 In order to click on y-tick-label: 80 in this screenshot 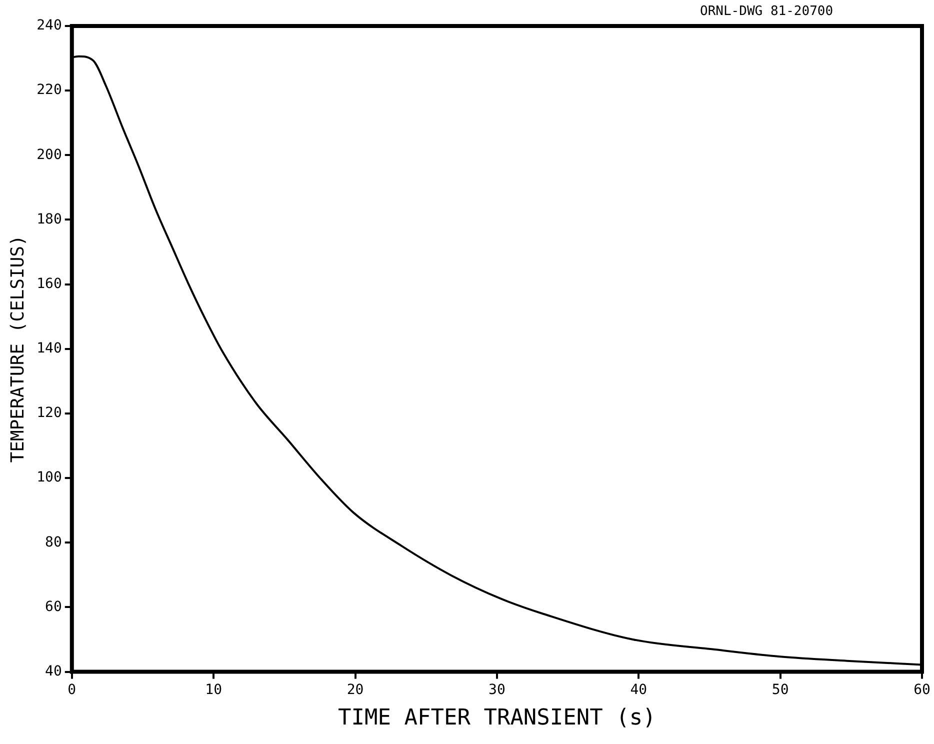, I will do `click(53, 542)`.